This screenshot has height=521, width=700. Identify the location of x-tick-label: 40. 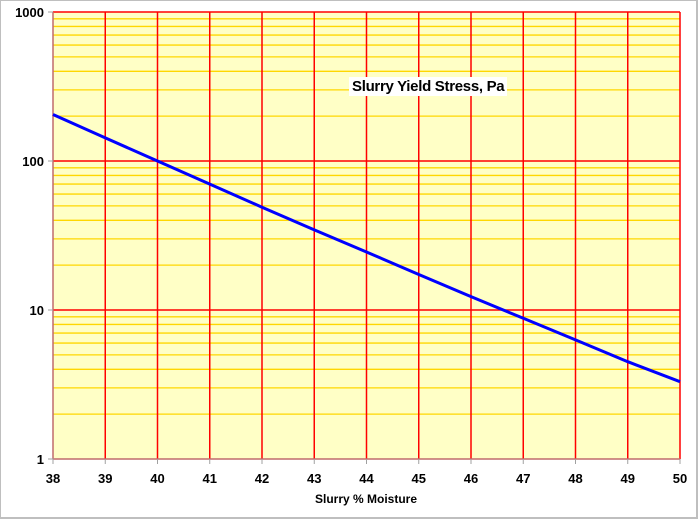
(157, 478).